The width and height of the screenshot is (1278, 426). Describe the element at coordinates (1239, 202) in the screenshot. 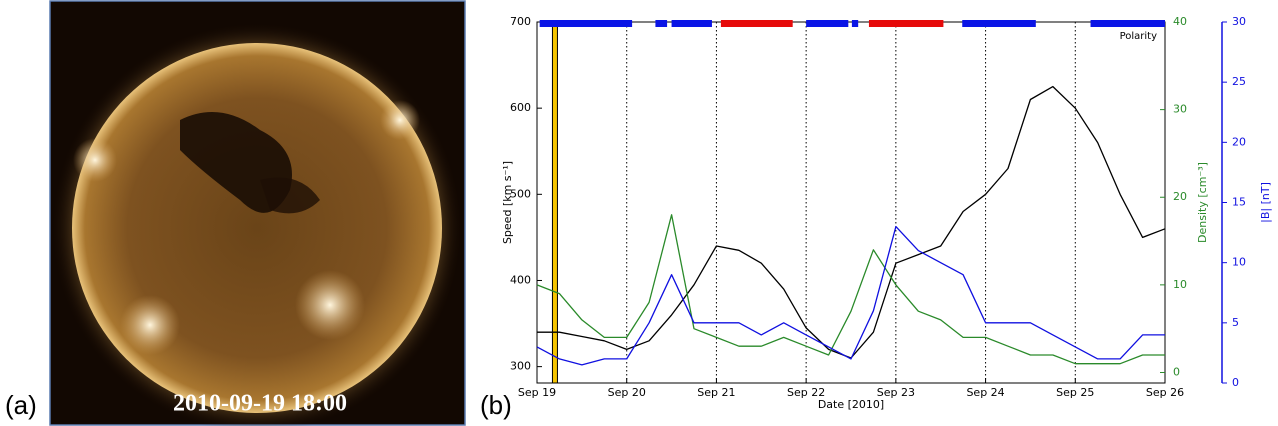

I see `y3-tick-label: 15` at that location.